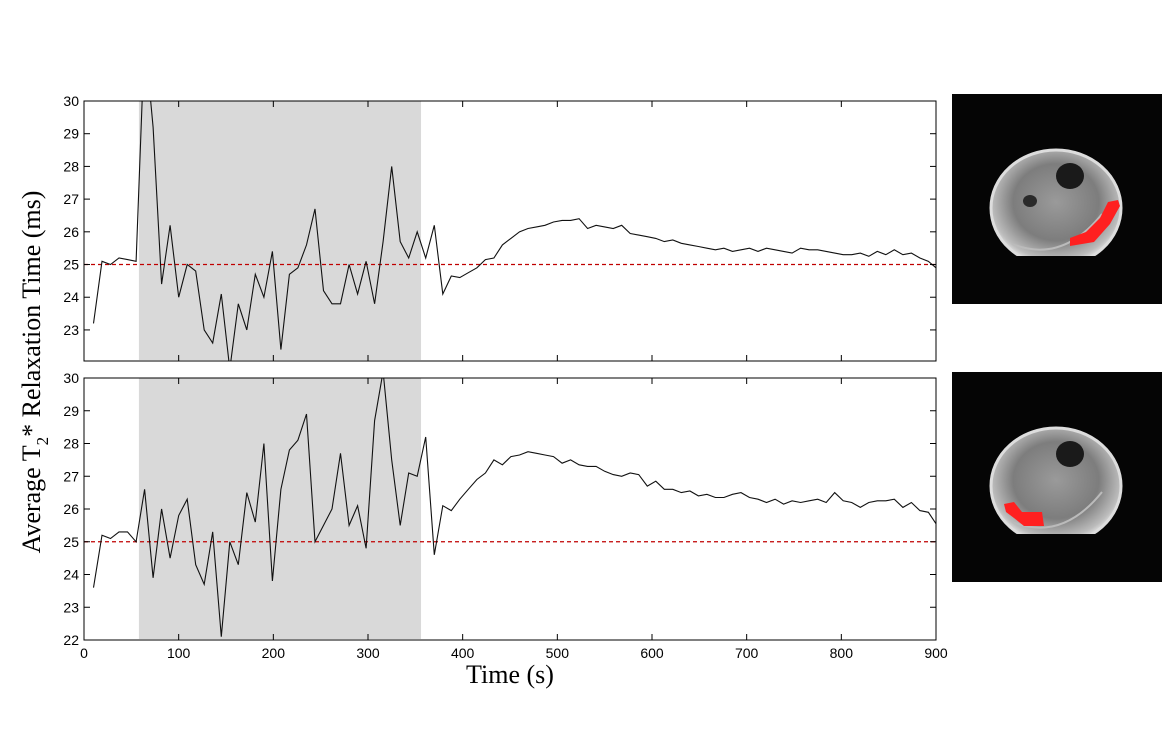 This screenshot has height=731, width=1162. Describe the element at coordinates (463, 653) in the screenshot. I see `x-tick-label: 400` at that location.